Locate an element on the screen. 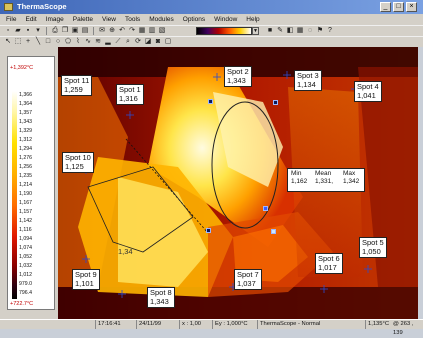  line-tool-icon: ╲ is located at coordinates (38, 41).